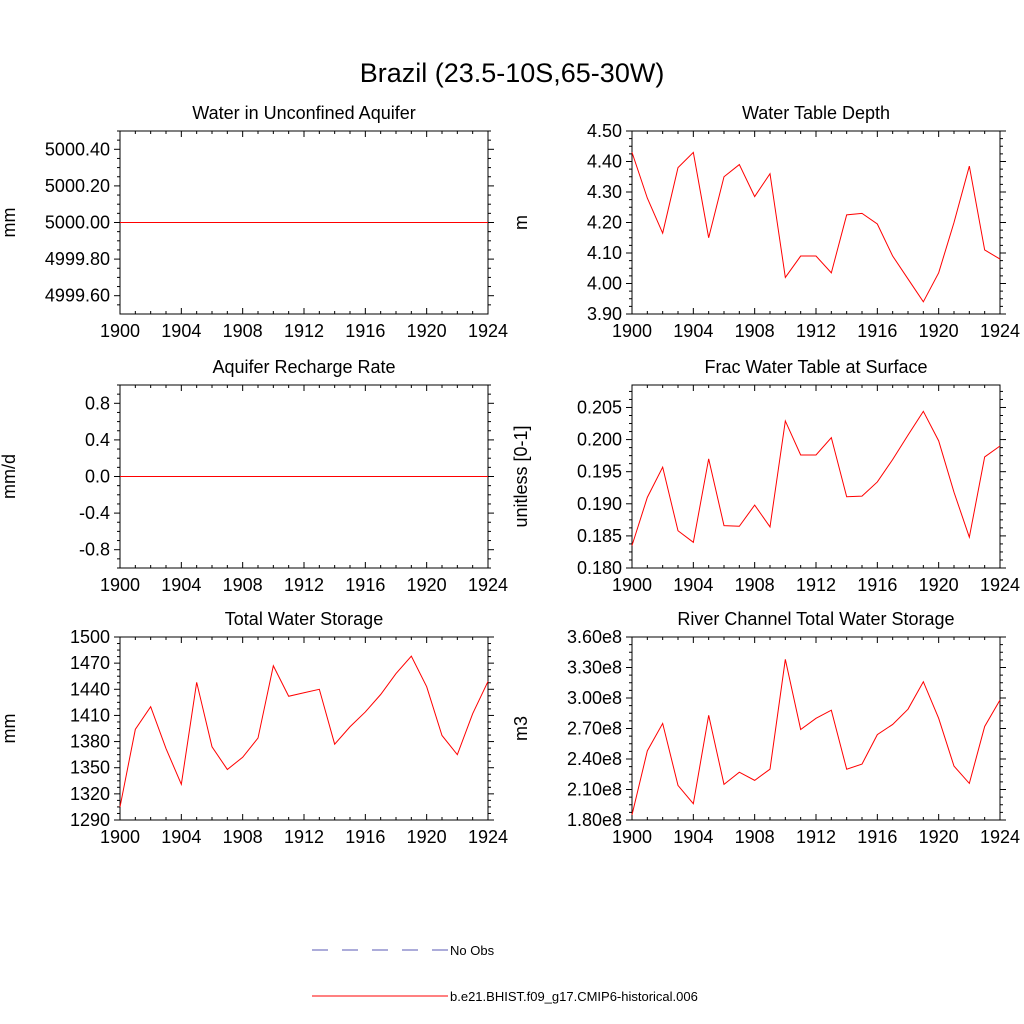 Image resolution: width=1024 pixels, height=1024 pixels. Describe the element at coordinates (90, 663) in the screenshot. I see `y-tick-label: 1470` at that location.